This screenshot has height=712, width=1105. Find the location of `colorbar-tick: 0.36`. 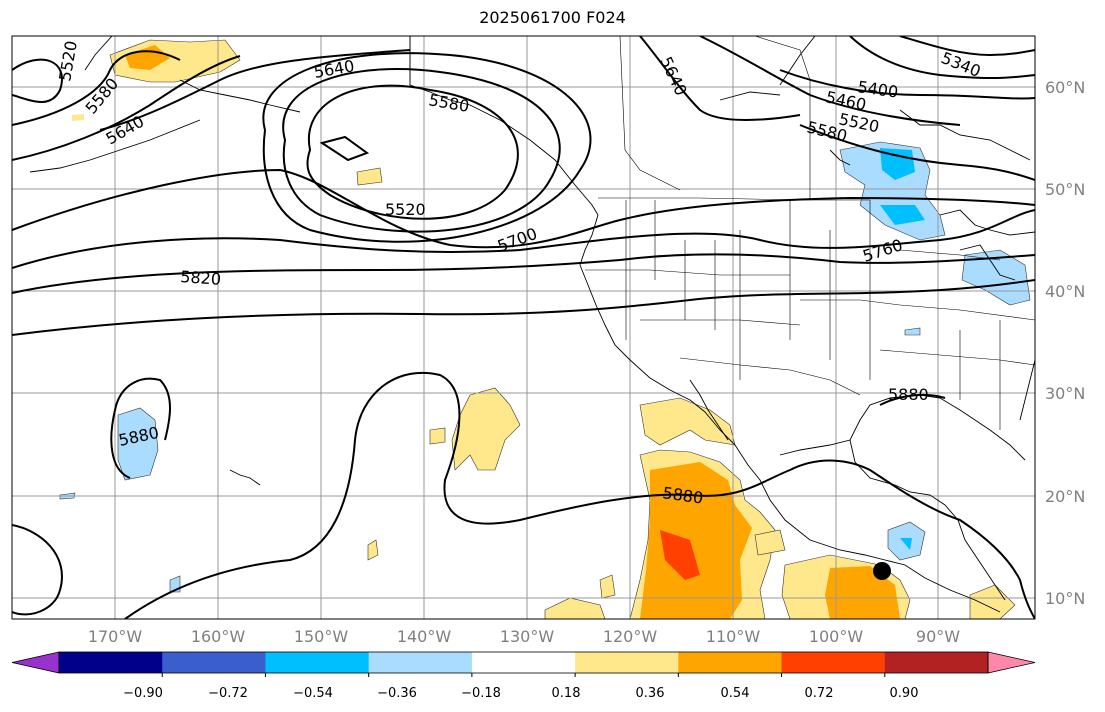

colorbar-tick: 0.36 is located at coordinates (650, 693).